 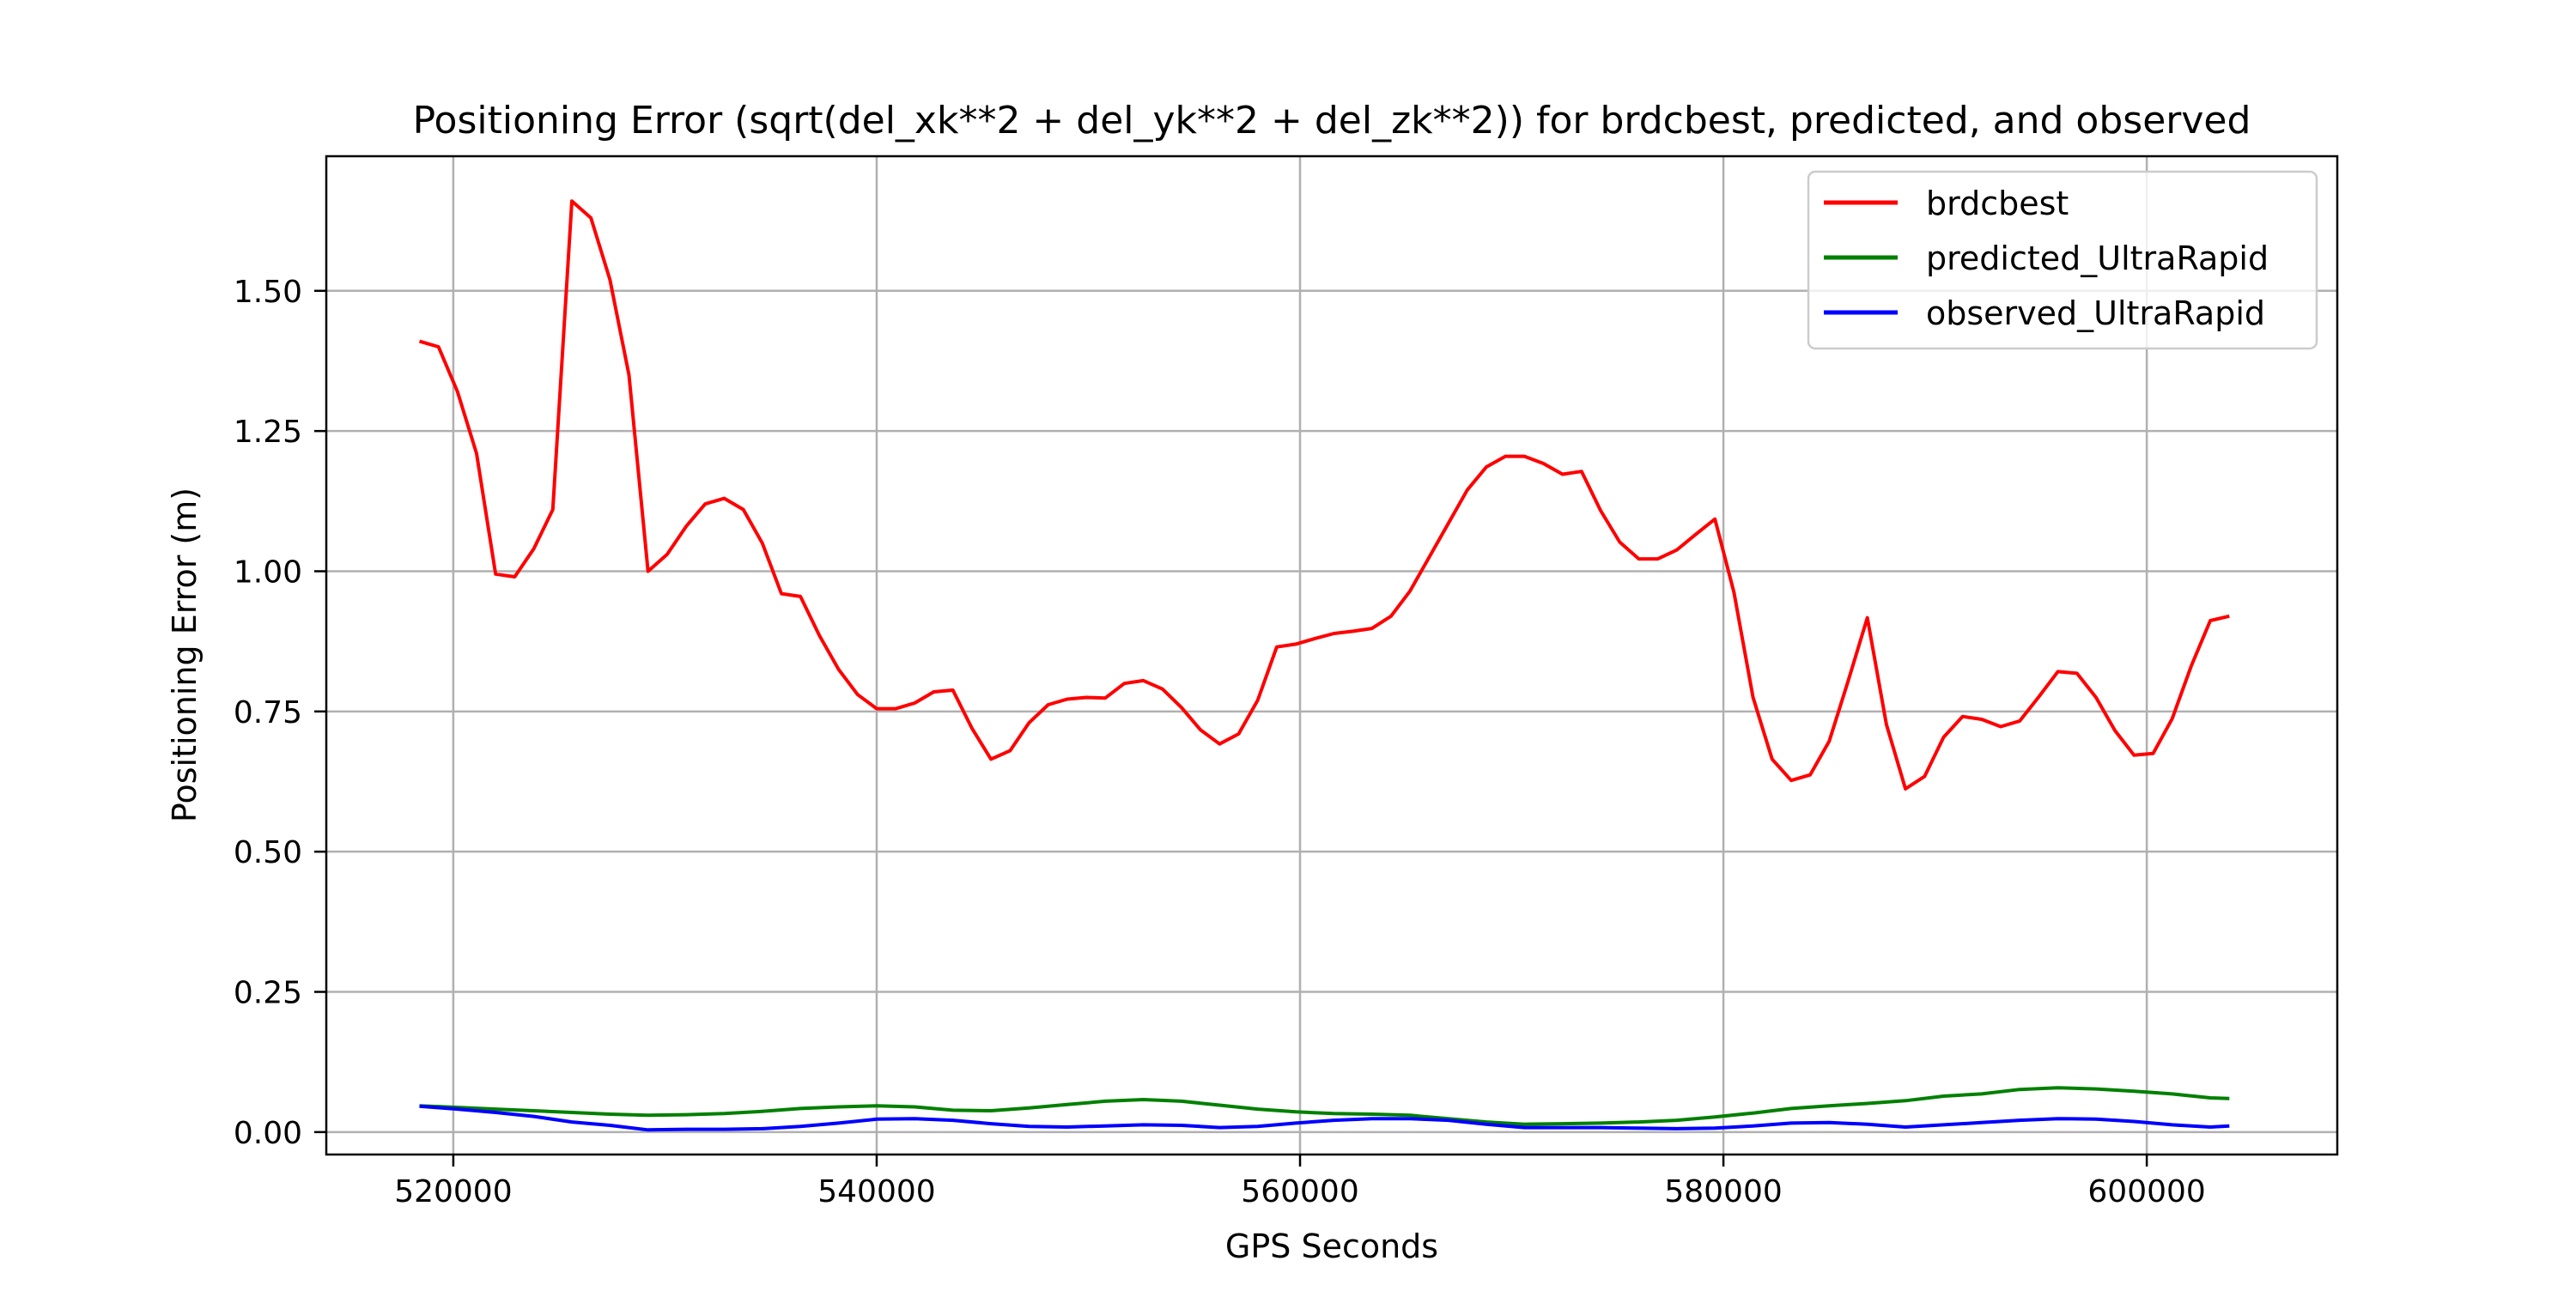 What do you see at coordinates (185, 655) in the screenshot?
I see `y-axis-label: Positioning Error (m)` at bounding box center [185, 655].